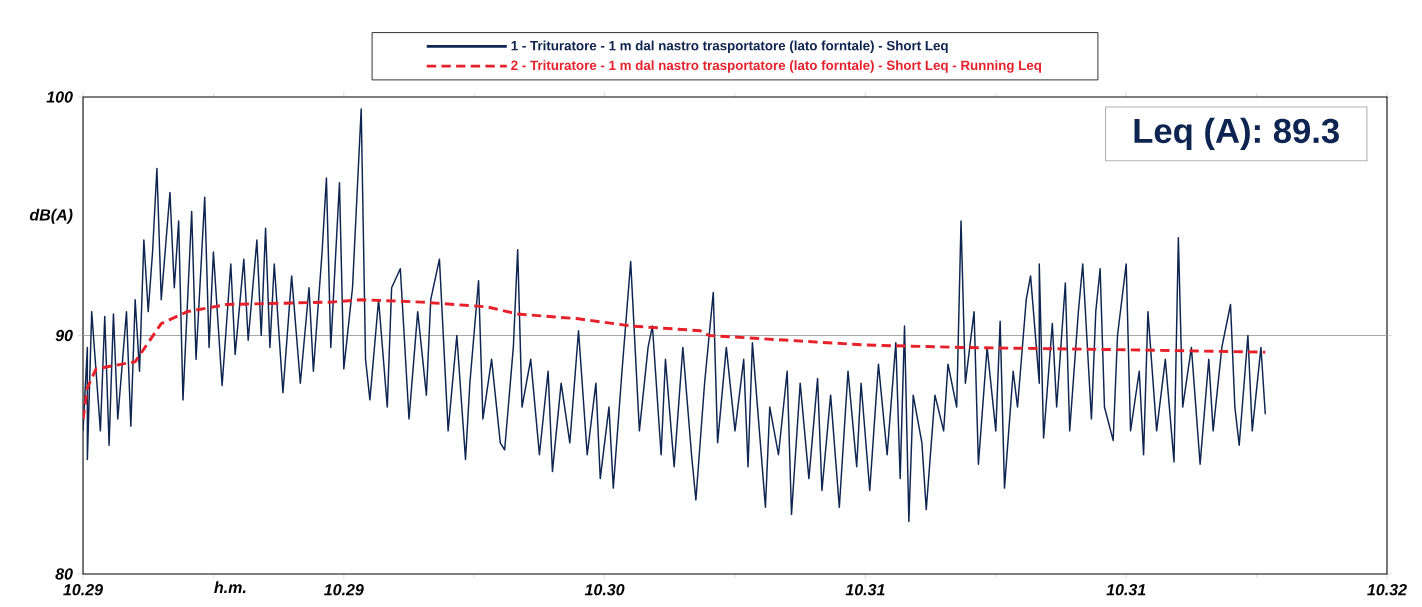 This screenshot has height=607, width=1422. I want to click on y-axis-title: dB(A), so click(51, 216).